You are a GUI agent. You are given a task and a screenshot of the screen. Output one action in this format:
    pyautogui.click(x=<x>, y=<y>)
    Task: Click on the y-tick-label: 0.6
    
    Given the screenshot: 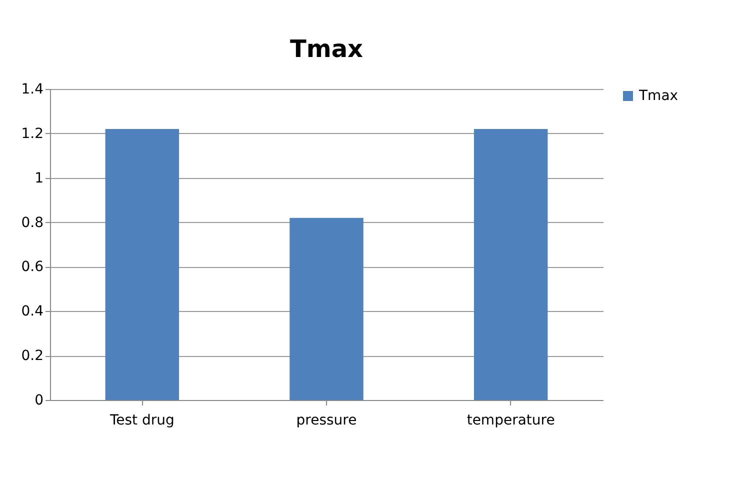 What is the action you would take?
    pyautogui.click(x=32, y=267)
    